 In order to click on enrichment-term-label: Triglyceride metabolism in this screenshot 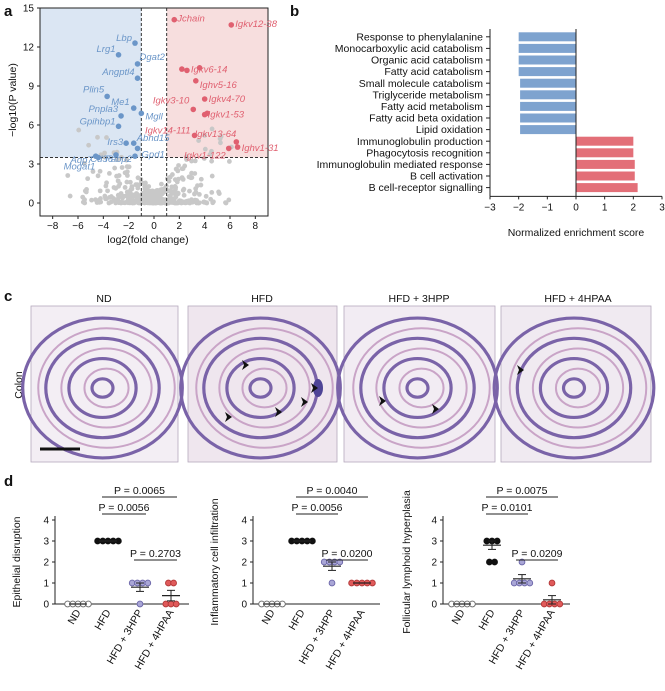, I will do `click(428, 95)`.